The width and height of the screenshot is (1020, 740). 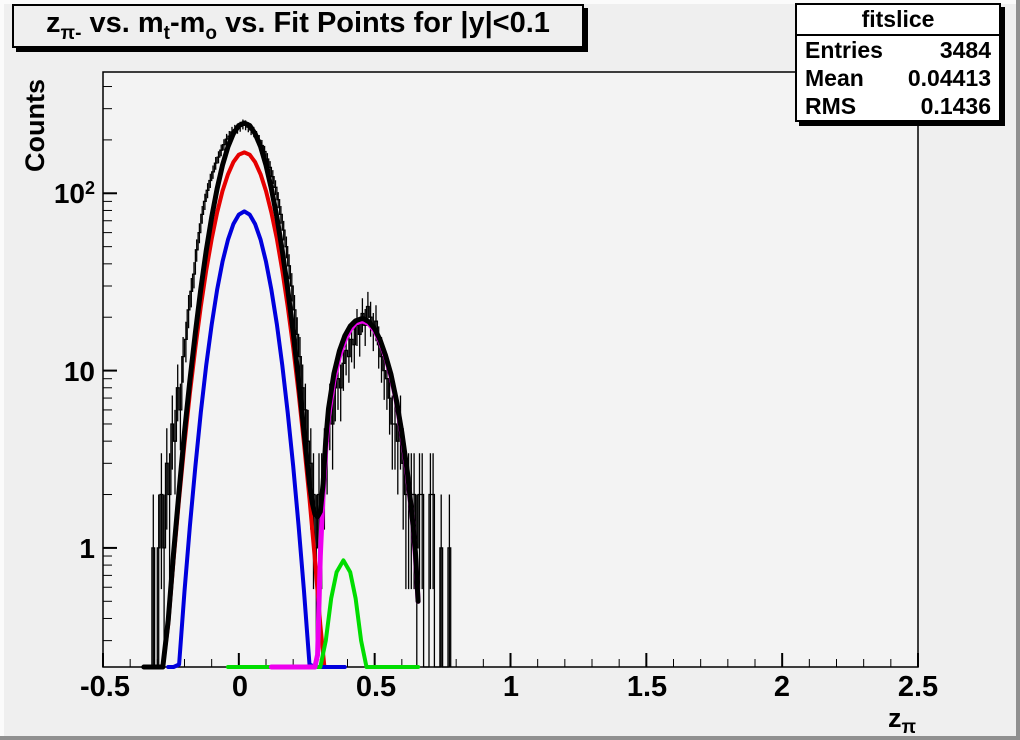 I want to click on x-axis-title: zπ, so click(x=902, y=720).